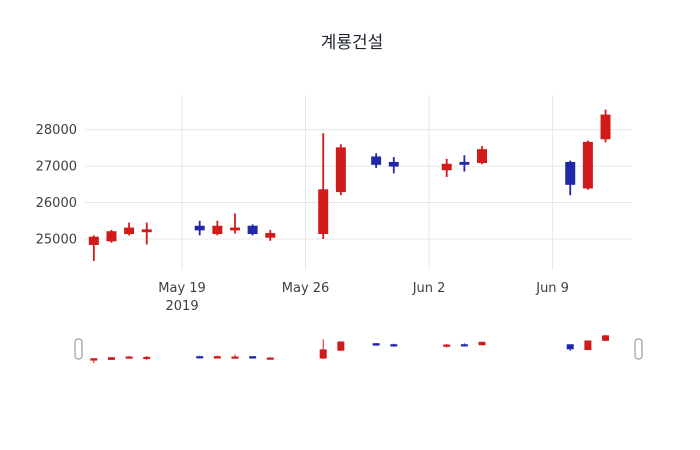 This screenshot has height=450, width=700. Describe the element at coordinates (56, 203) in the screenshot. I see `y-tick-label: 26000` at that location.